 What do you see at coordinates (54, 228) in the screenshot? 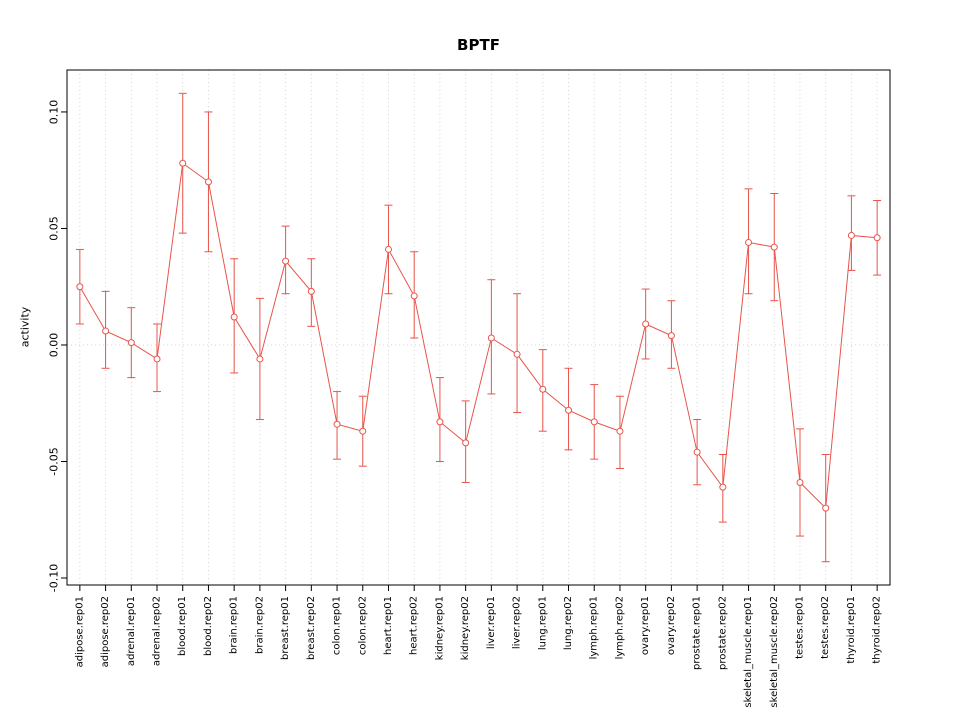
I see `y-tick-label: 0.05` at bounding box center [54, 228].